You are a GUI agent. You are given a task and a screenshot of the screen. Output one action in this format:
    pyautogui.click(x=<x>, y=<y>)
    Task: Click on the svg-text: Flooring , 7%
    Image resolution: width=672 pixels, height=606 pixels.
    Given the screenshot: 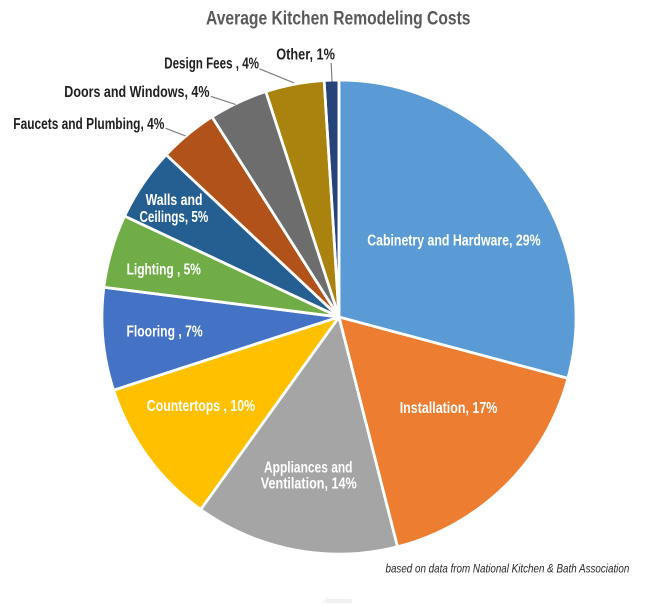 What is the action you would take?
    pyautogui.click(x=165, y=332)
    